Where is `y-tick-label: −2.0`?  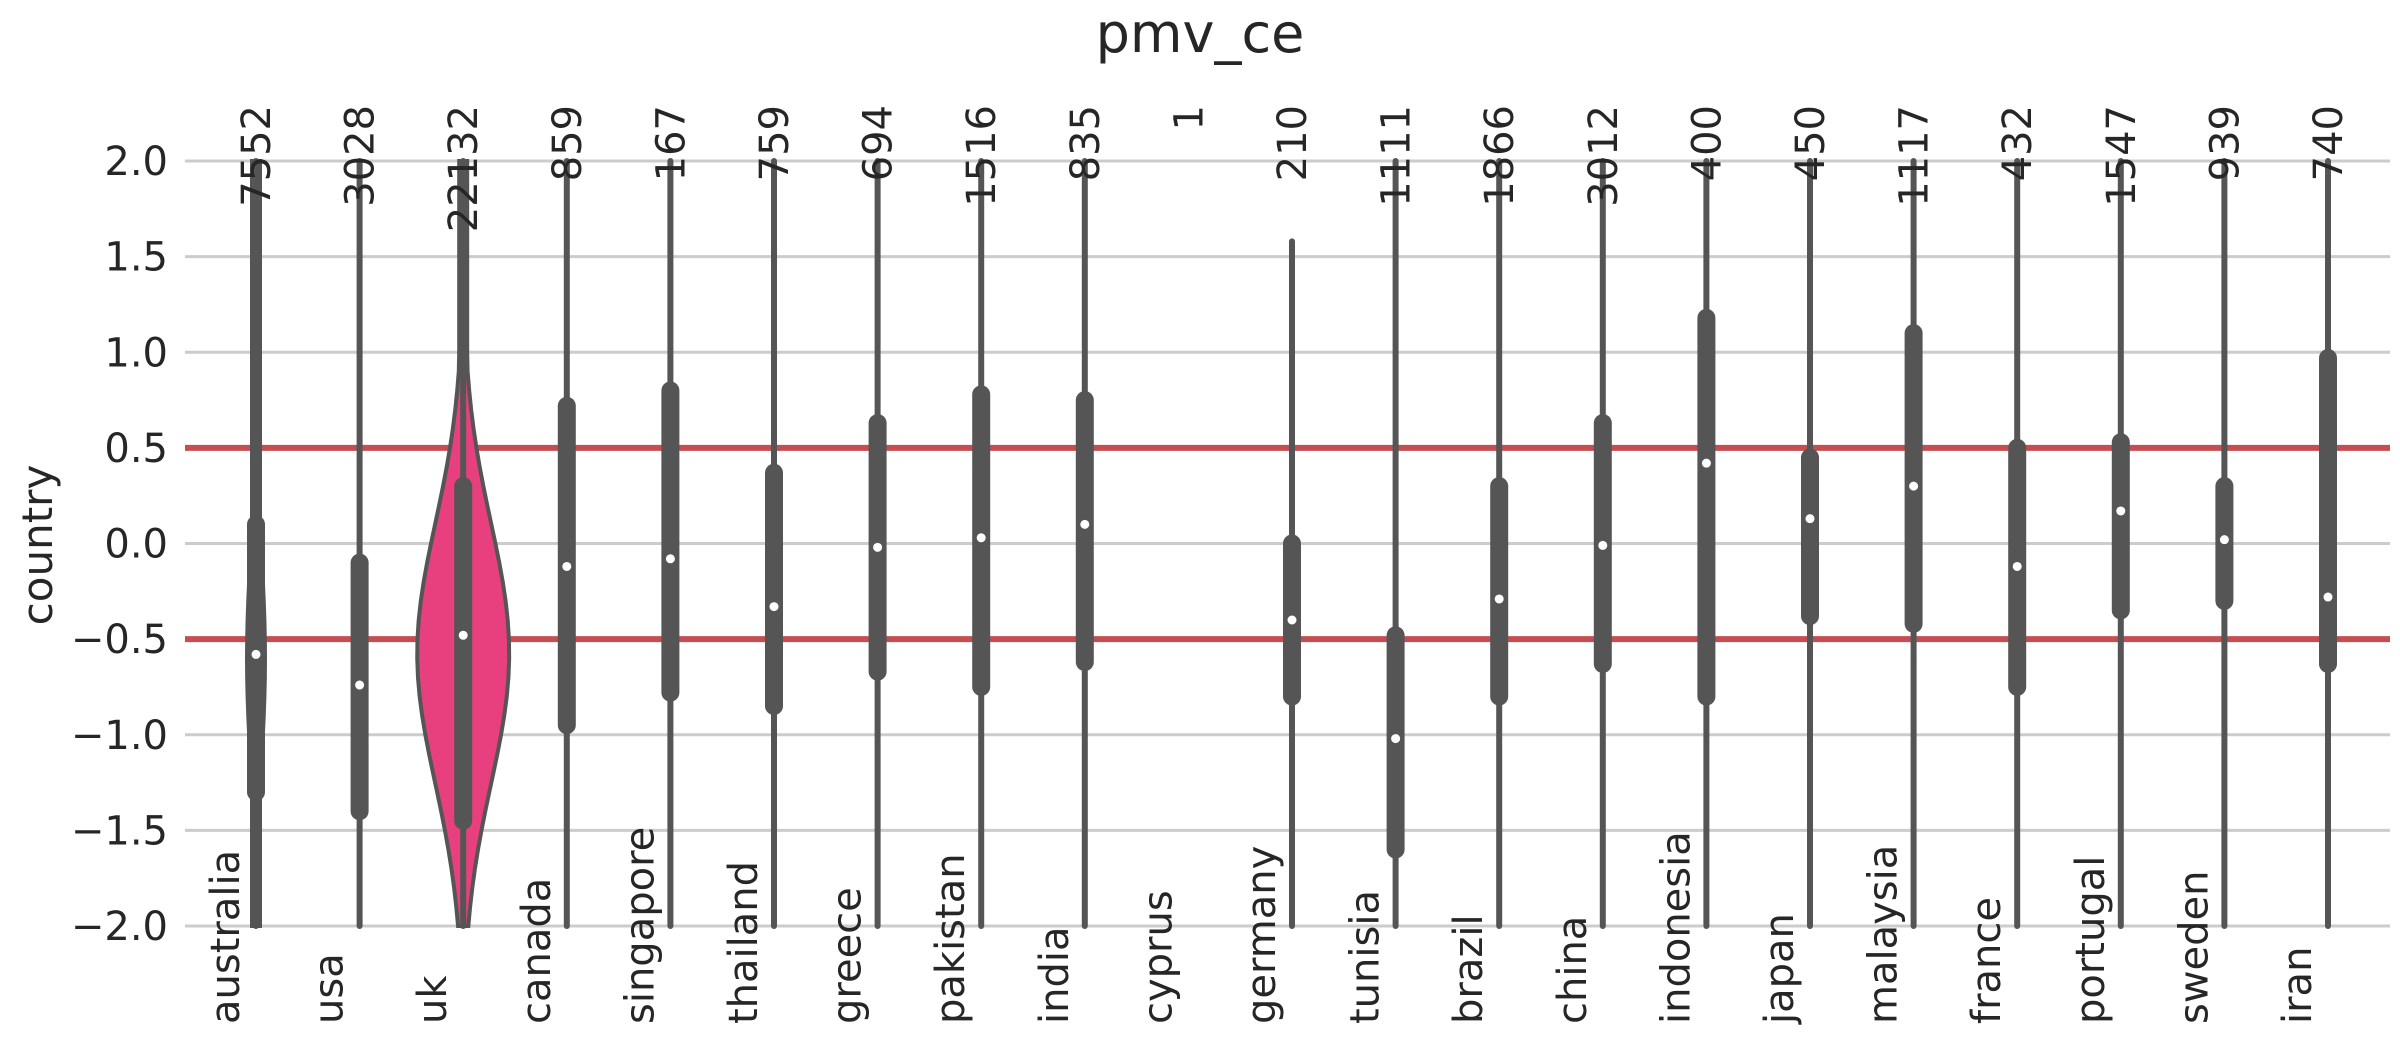 y-tick-label: −2.0 is located at coordinates (119, 927).